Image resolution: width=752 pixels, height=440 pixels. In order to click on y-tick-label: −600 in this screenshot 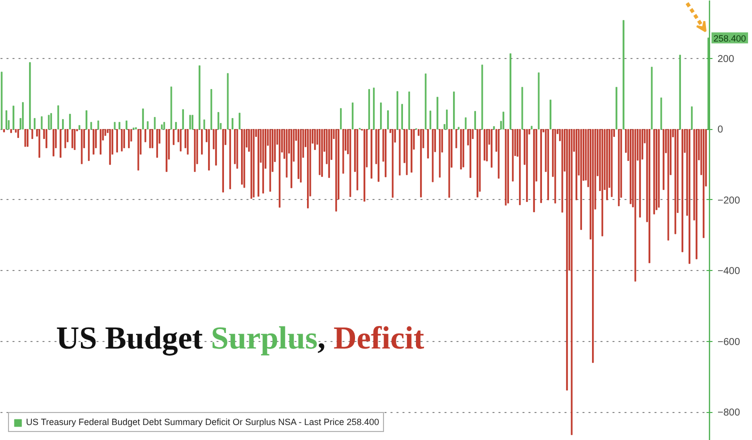, I will do `click(729, 342)`.